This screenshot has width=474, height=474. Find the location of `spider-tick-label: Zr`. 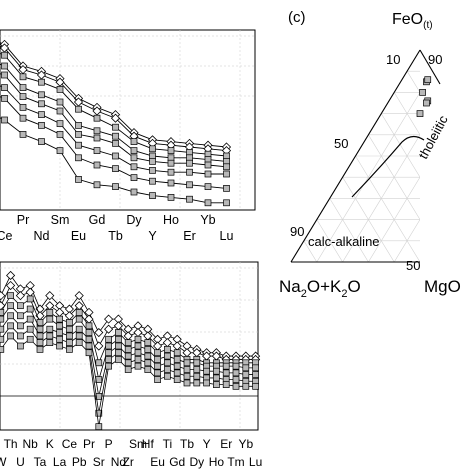

spider-tick-label: Zr is located at coordinates (128, 462).